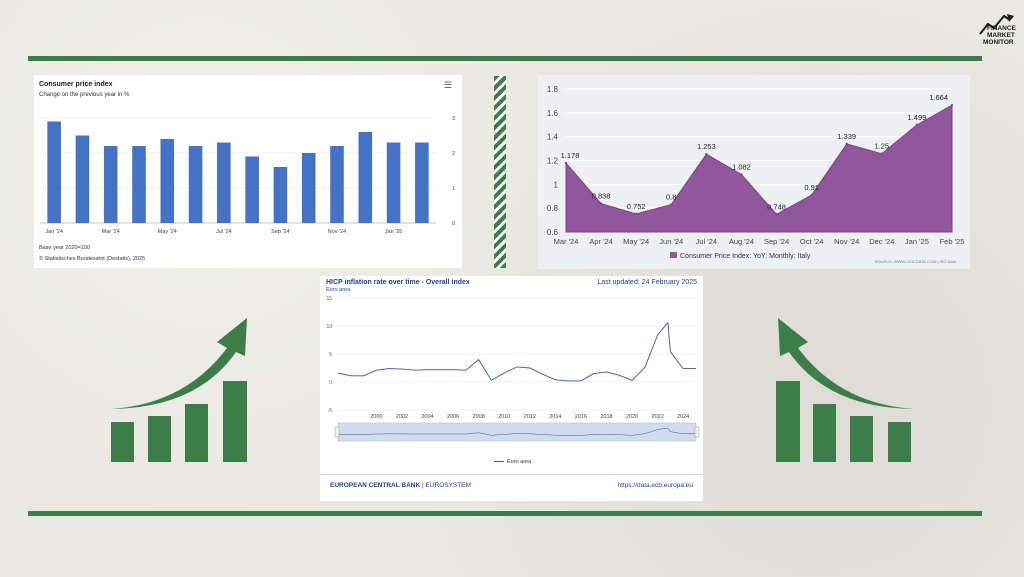 The height and width of the screenshot is (577, 1024). What do you see at coordinates (636, 241) in the screenshot?
I see `x-tick-label: May '24` at bounding box center [636, 241].